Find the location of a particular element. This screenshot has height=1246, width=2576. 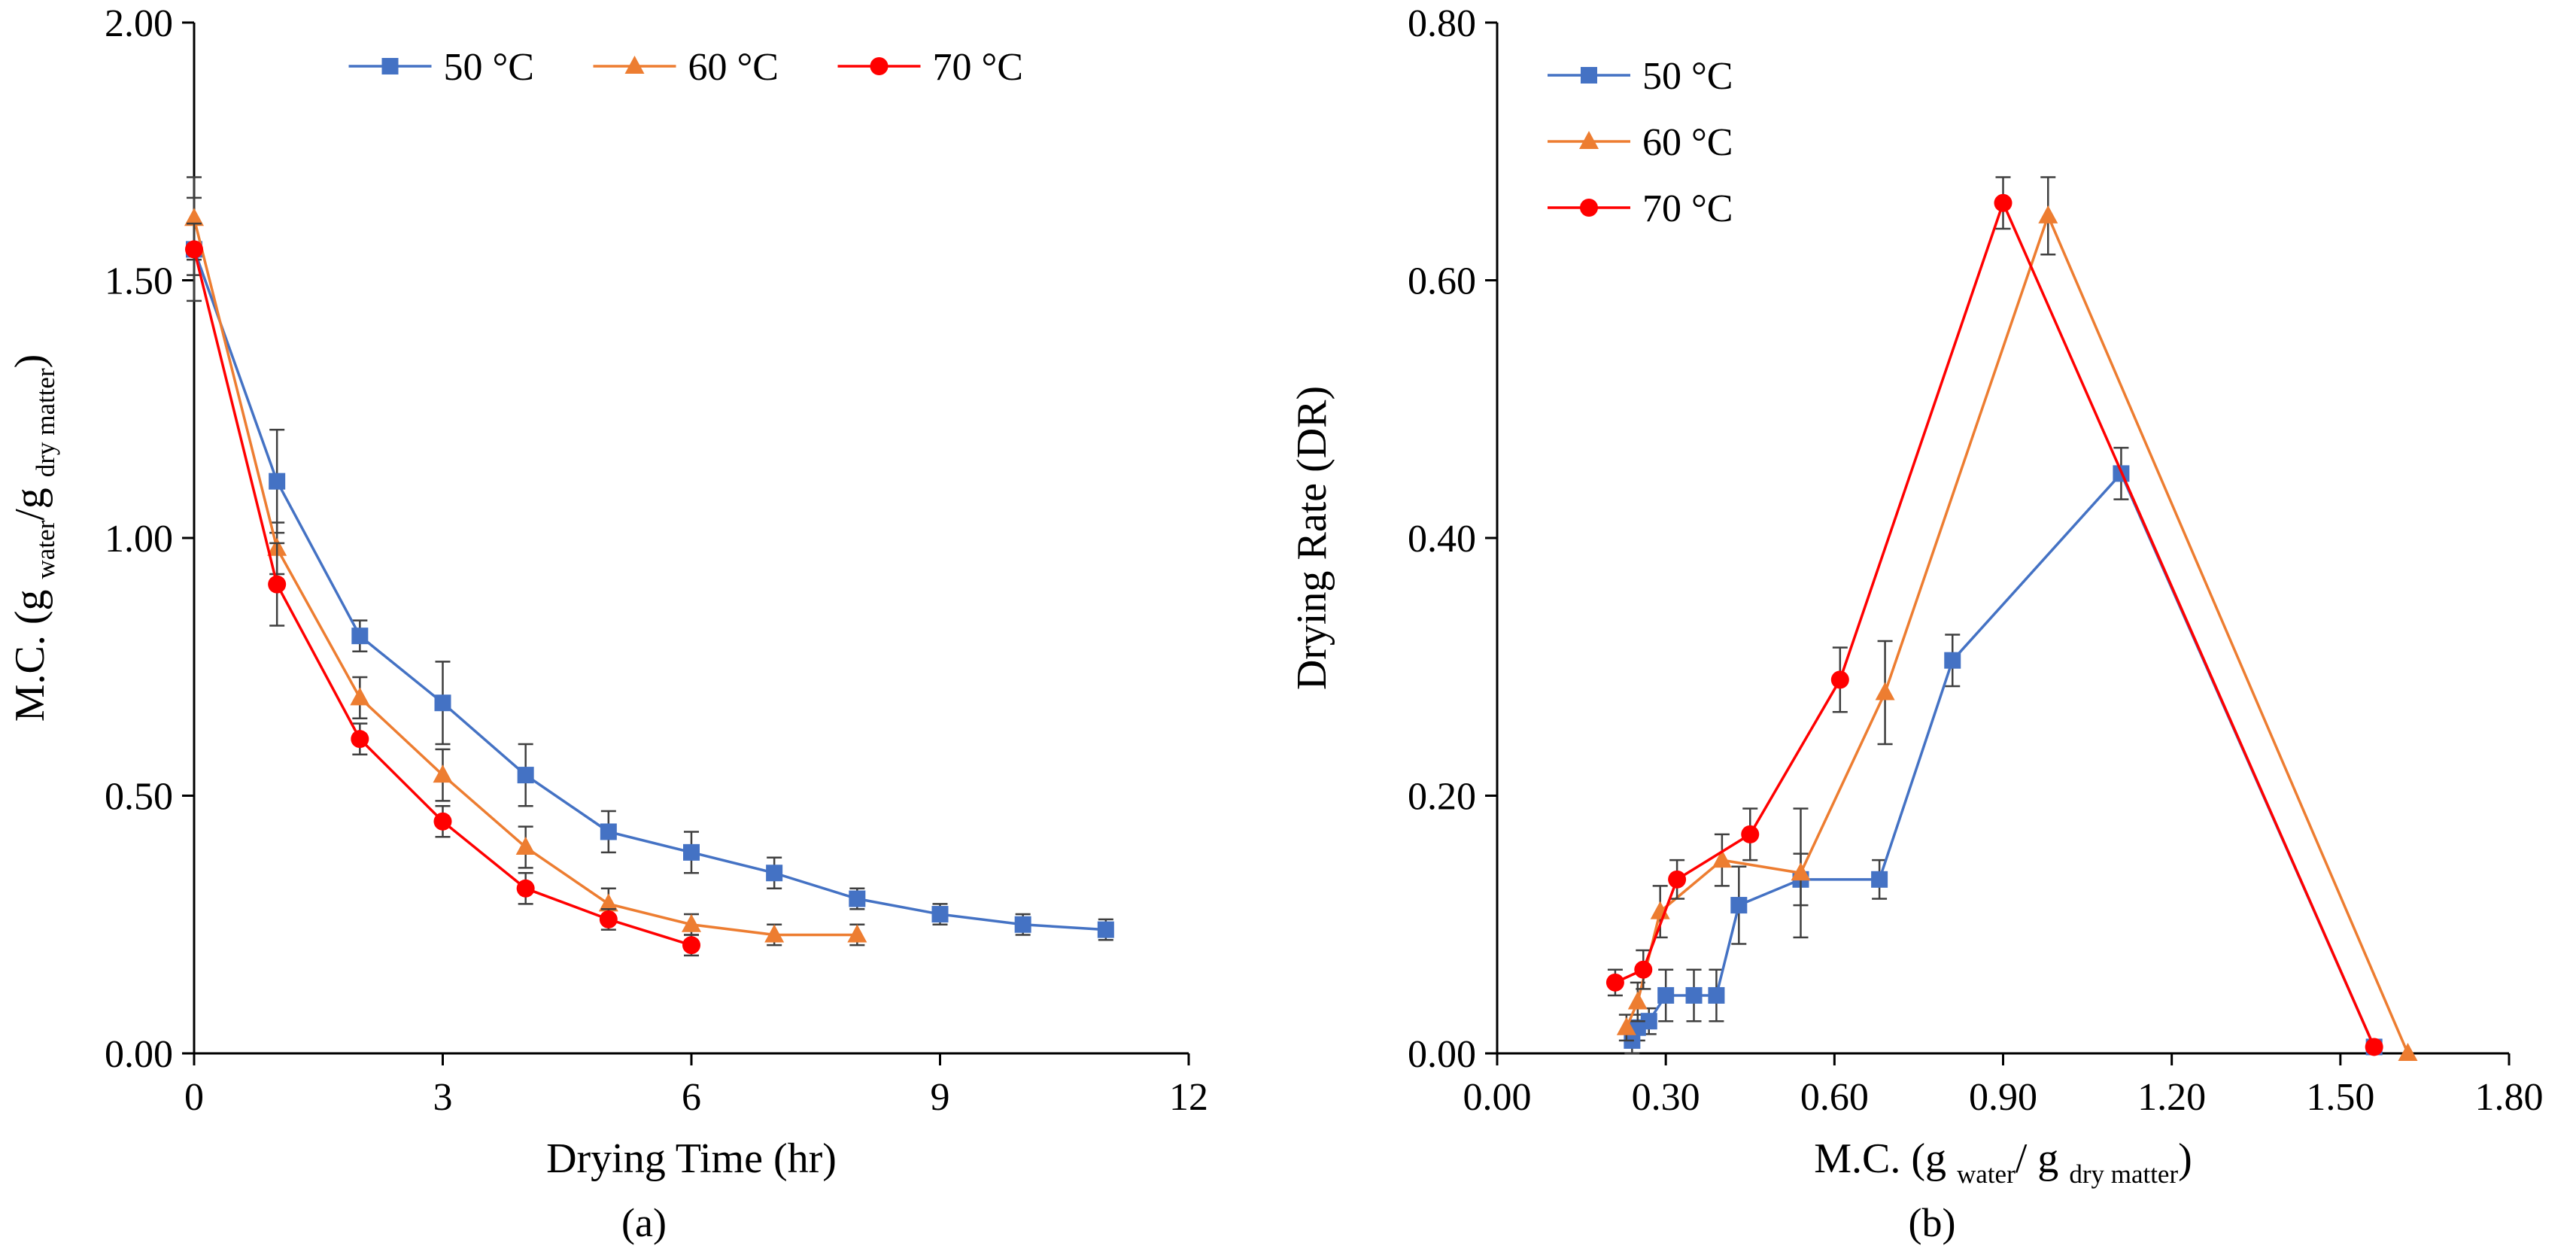

panel-caption-a: (a) is located at coordinates (644, 1222).